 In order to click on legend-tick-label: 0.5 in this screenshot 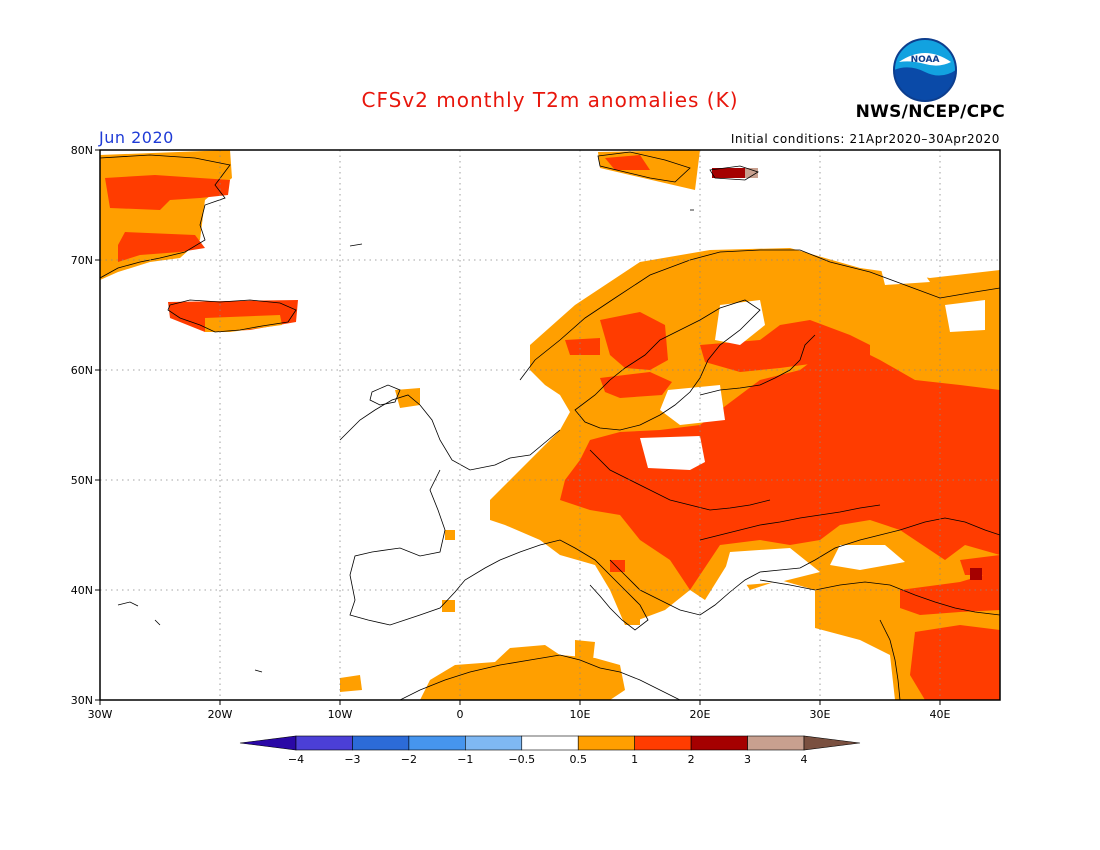, I will do `click(578, 759)`.